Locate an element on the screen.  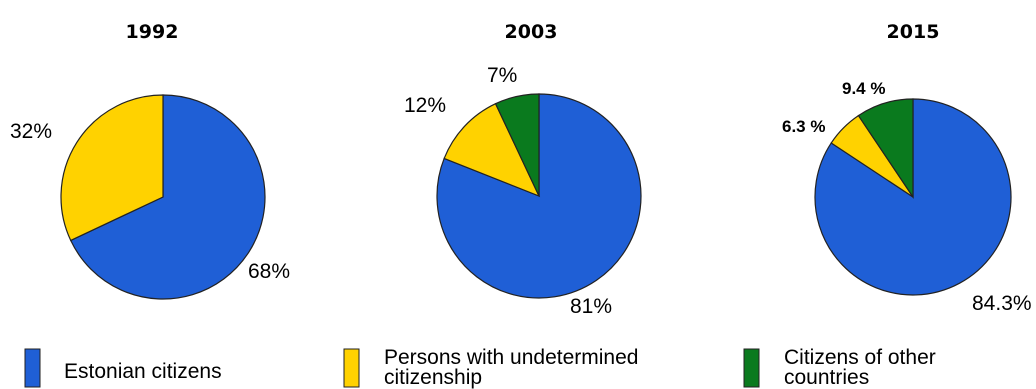
chart-title: 1992 is located at coordinates (152, 32).